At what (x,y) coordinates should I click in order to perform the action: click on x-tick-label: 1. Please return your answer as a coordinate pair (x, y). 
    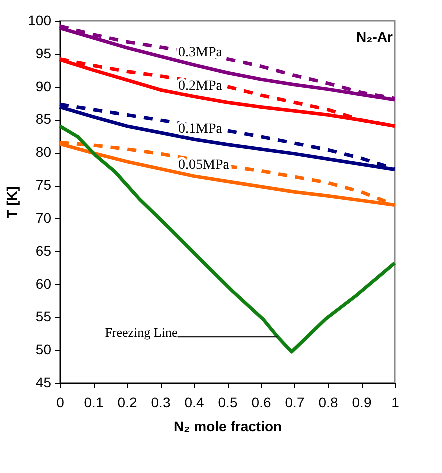
    Looking at the image, I should click on (396, 402).